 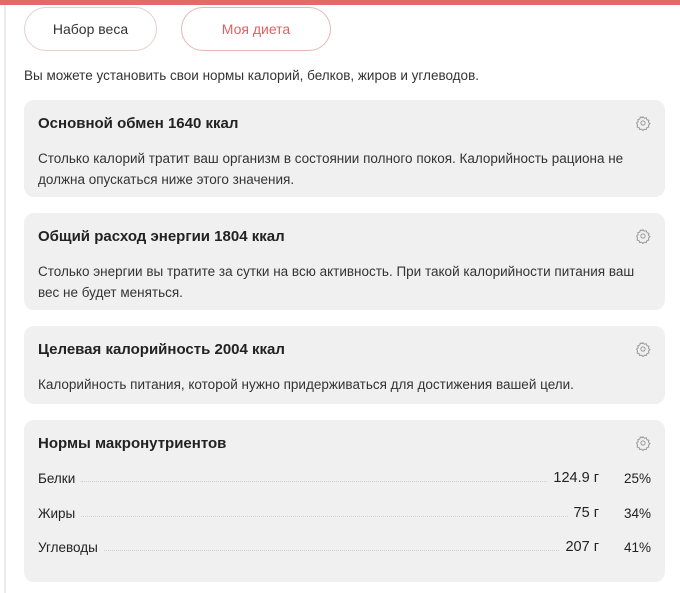 What do you see at coordinates (68, 547) in the screenshot?
I see `macro-label: Углеводы` at bounding box center [68, 547].